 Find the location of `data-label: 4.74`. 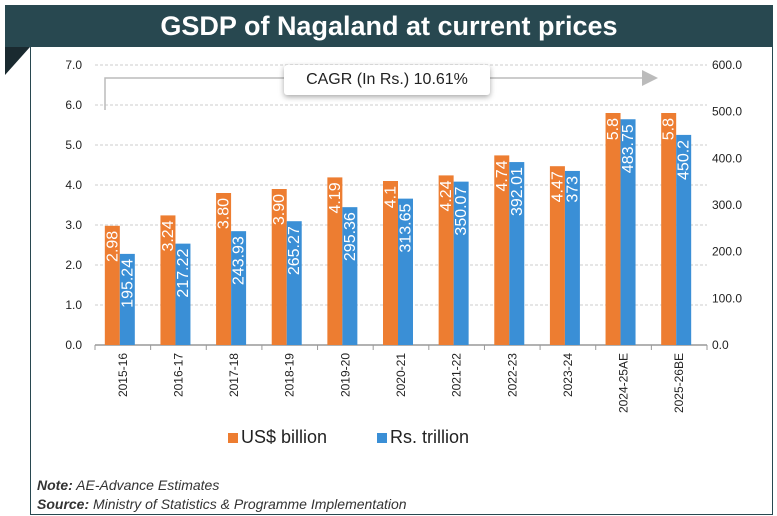

data-label: 4.74 is located at coordinates (502, 175).